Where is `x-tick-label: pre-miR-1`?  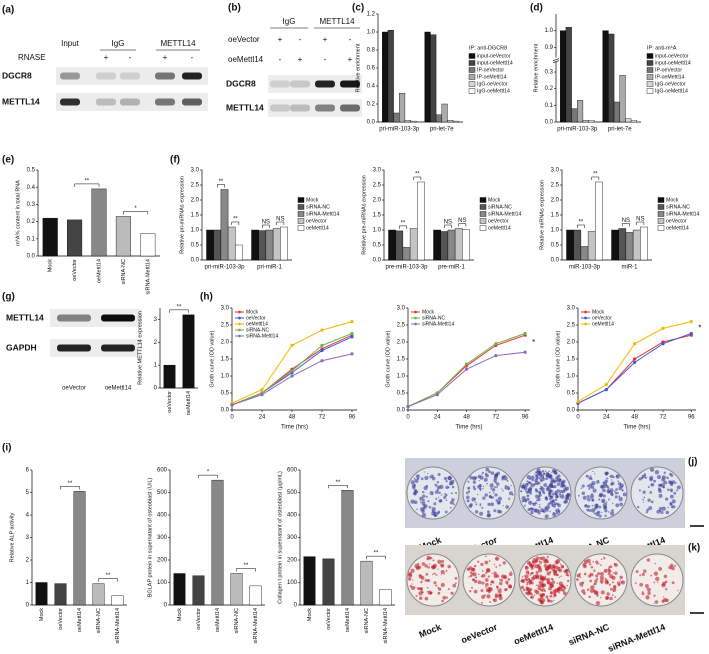
x-tick-label: pre-miR-1 is located at coordinates (451, 268).